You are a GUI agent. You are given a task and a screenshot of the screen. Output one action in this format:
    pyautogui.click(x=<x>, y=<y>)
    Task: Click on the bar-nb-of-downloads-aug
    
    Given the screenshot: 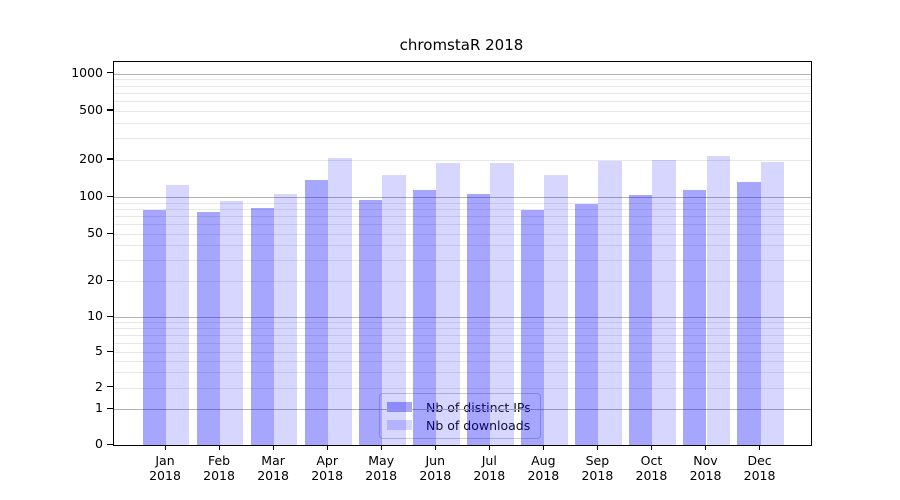 What is the action you would take?
    pyautogui.click(x=556, y=310)
    